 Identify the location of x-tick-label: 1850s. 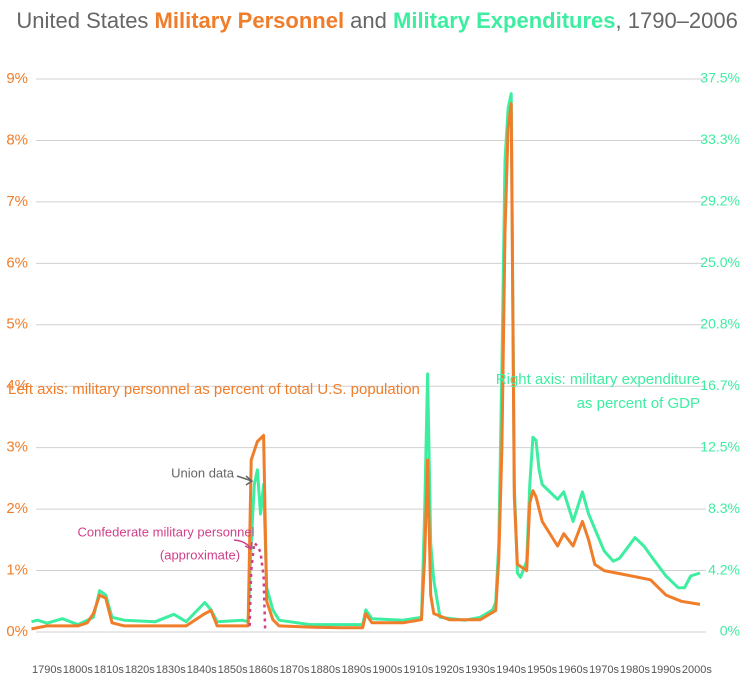
(233, 670).